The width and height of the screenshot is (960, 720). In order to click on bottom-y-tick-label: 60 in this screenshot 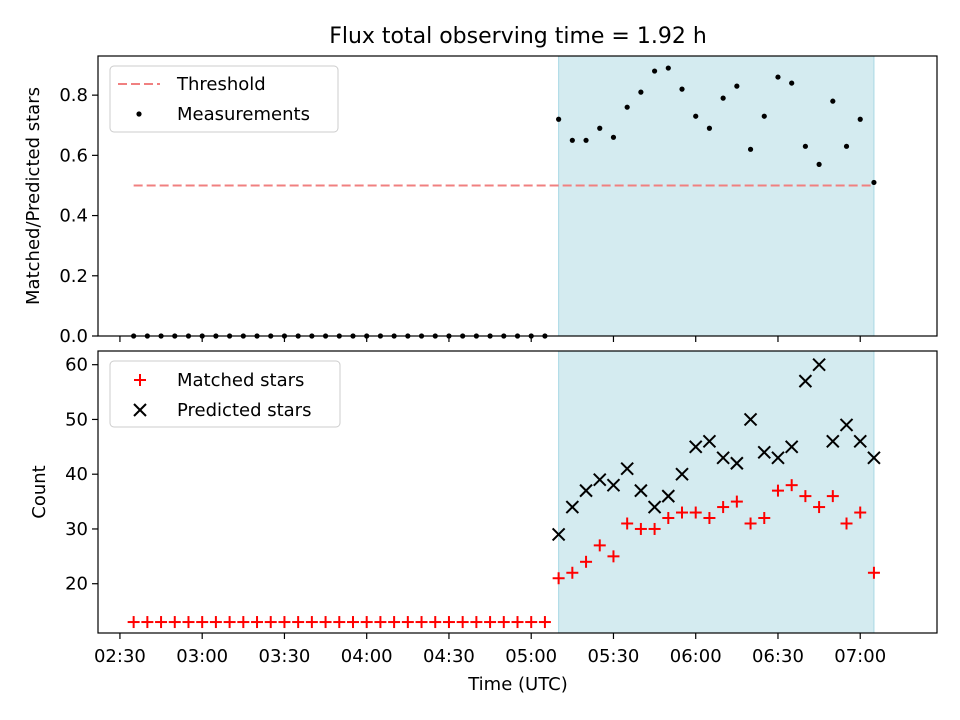, I will do `click(76, 365)`.